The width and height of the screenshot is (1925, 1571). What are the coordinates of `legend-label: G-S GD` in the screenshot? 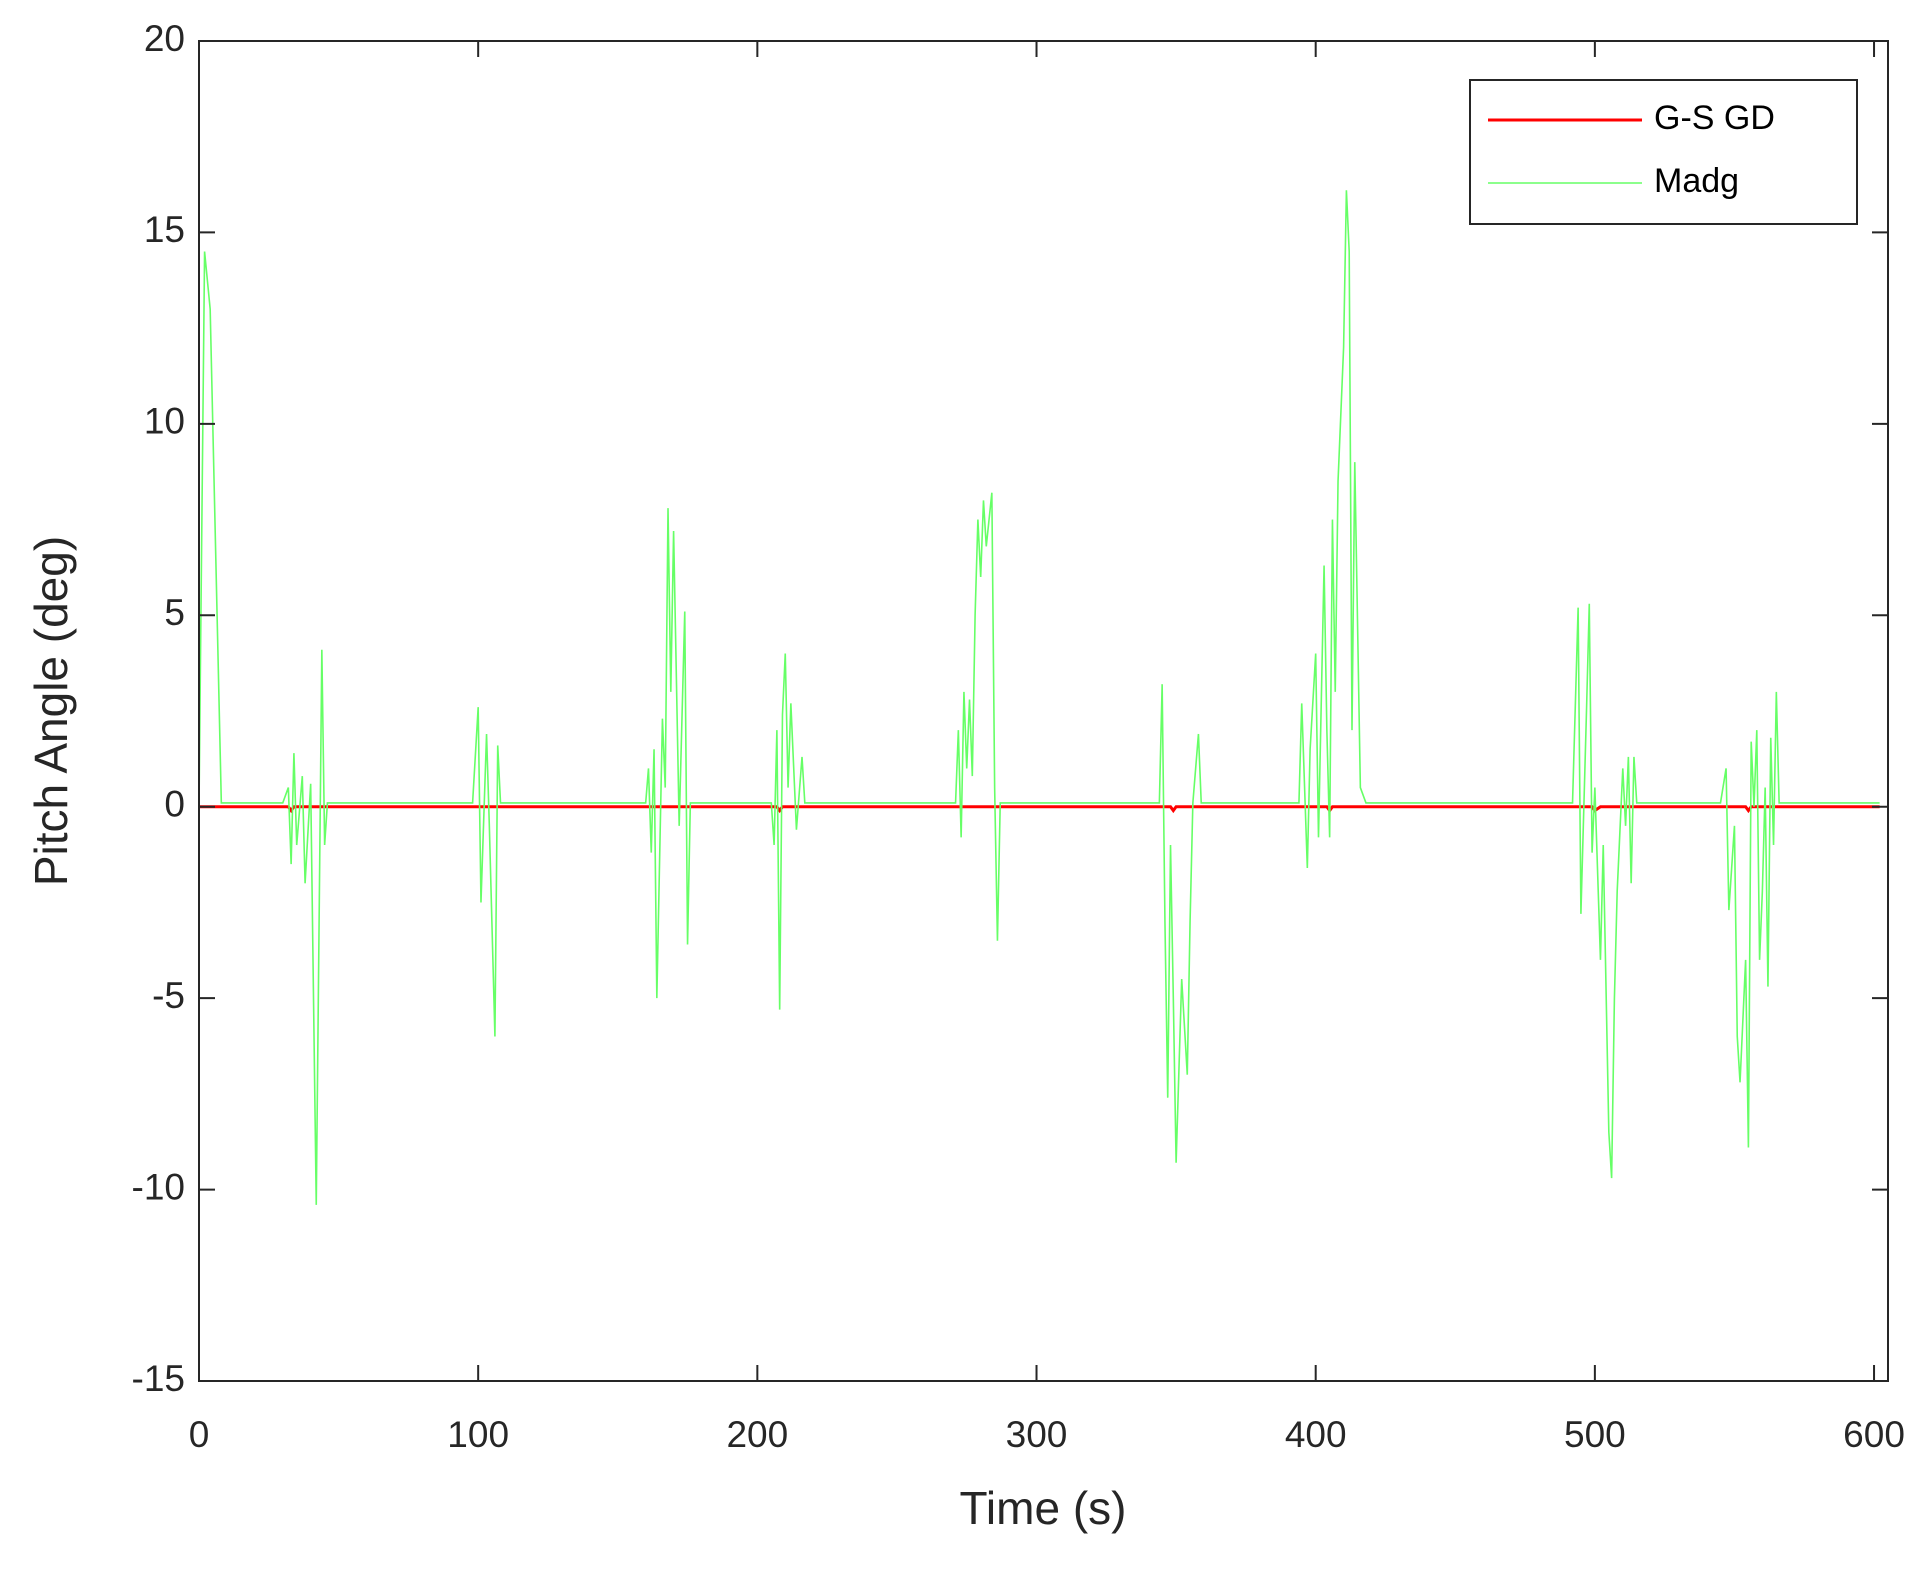 It's located at (1714, 118).